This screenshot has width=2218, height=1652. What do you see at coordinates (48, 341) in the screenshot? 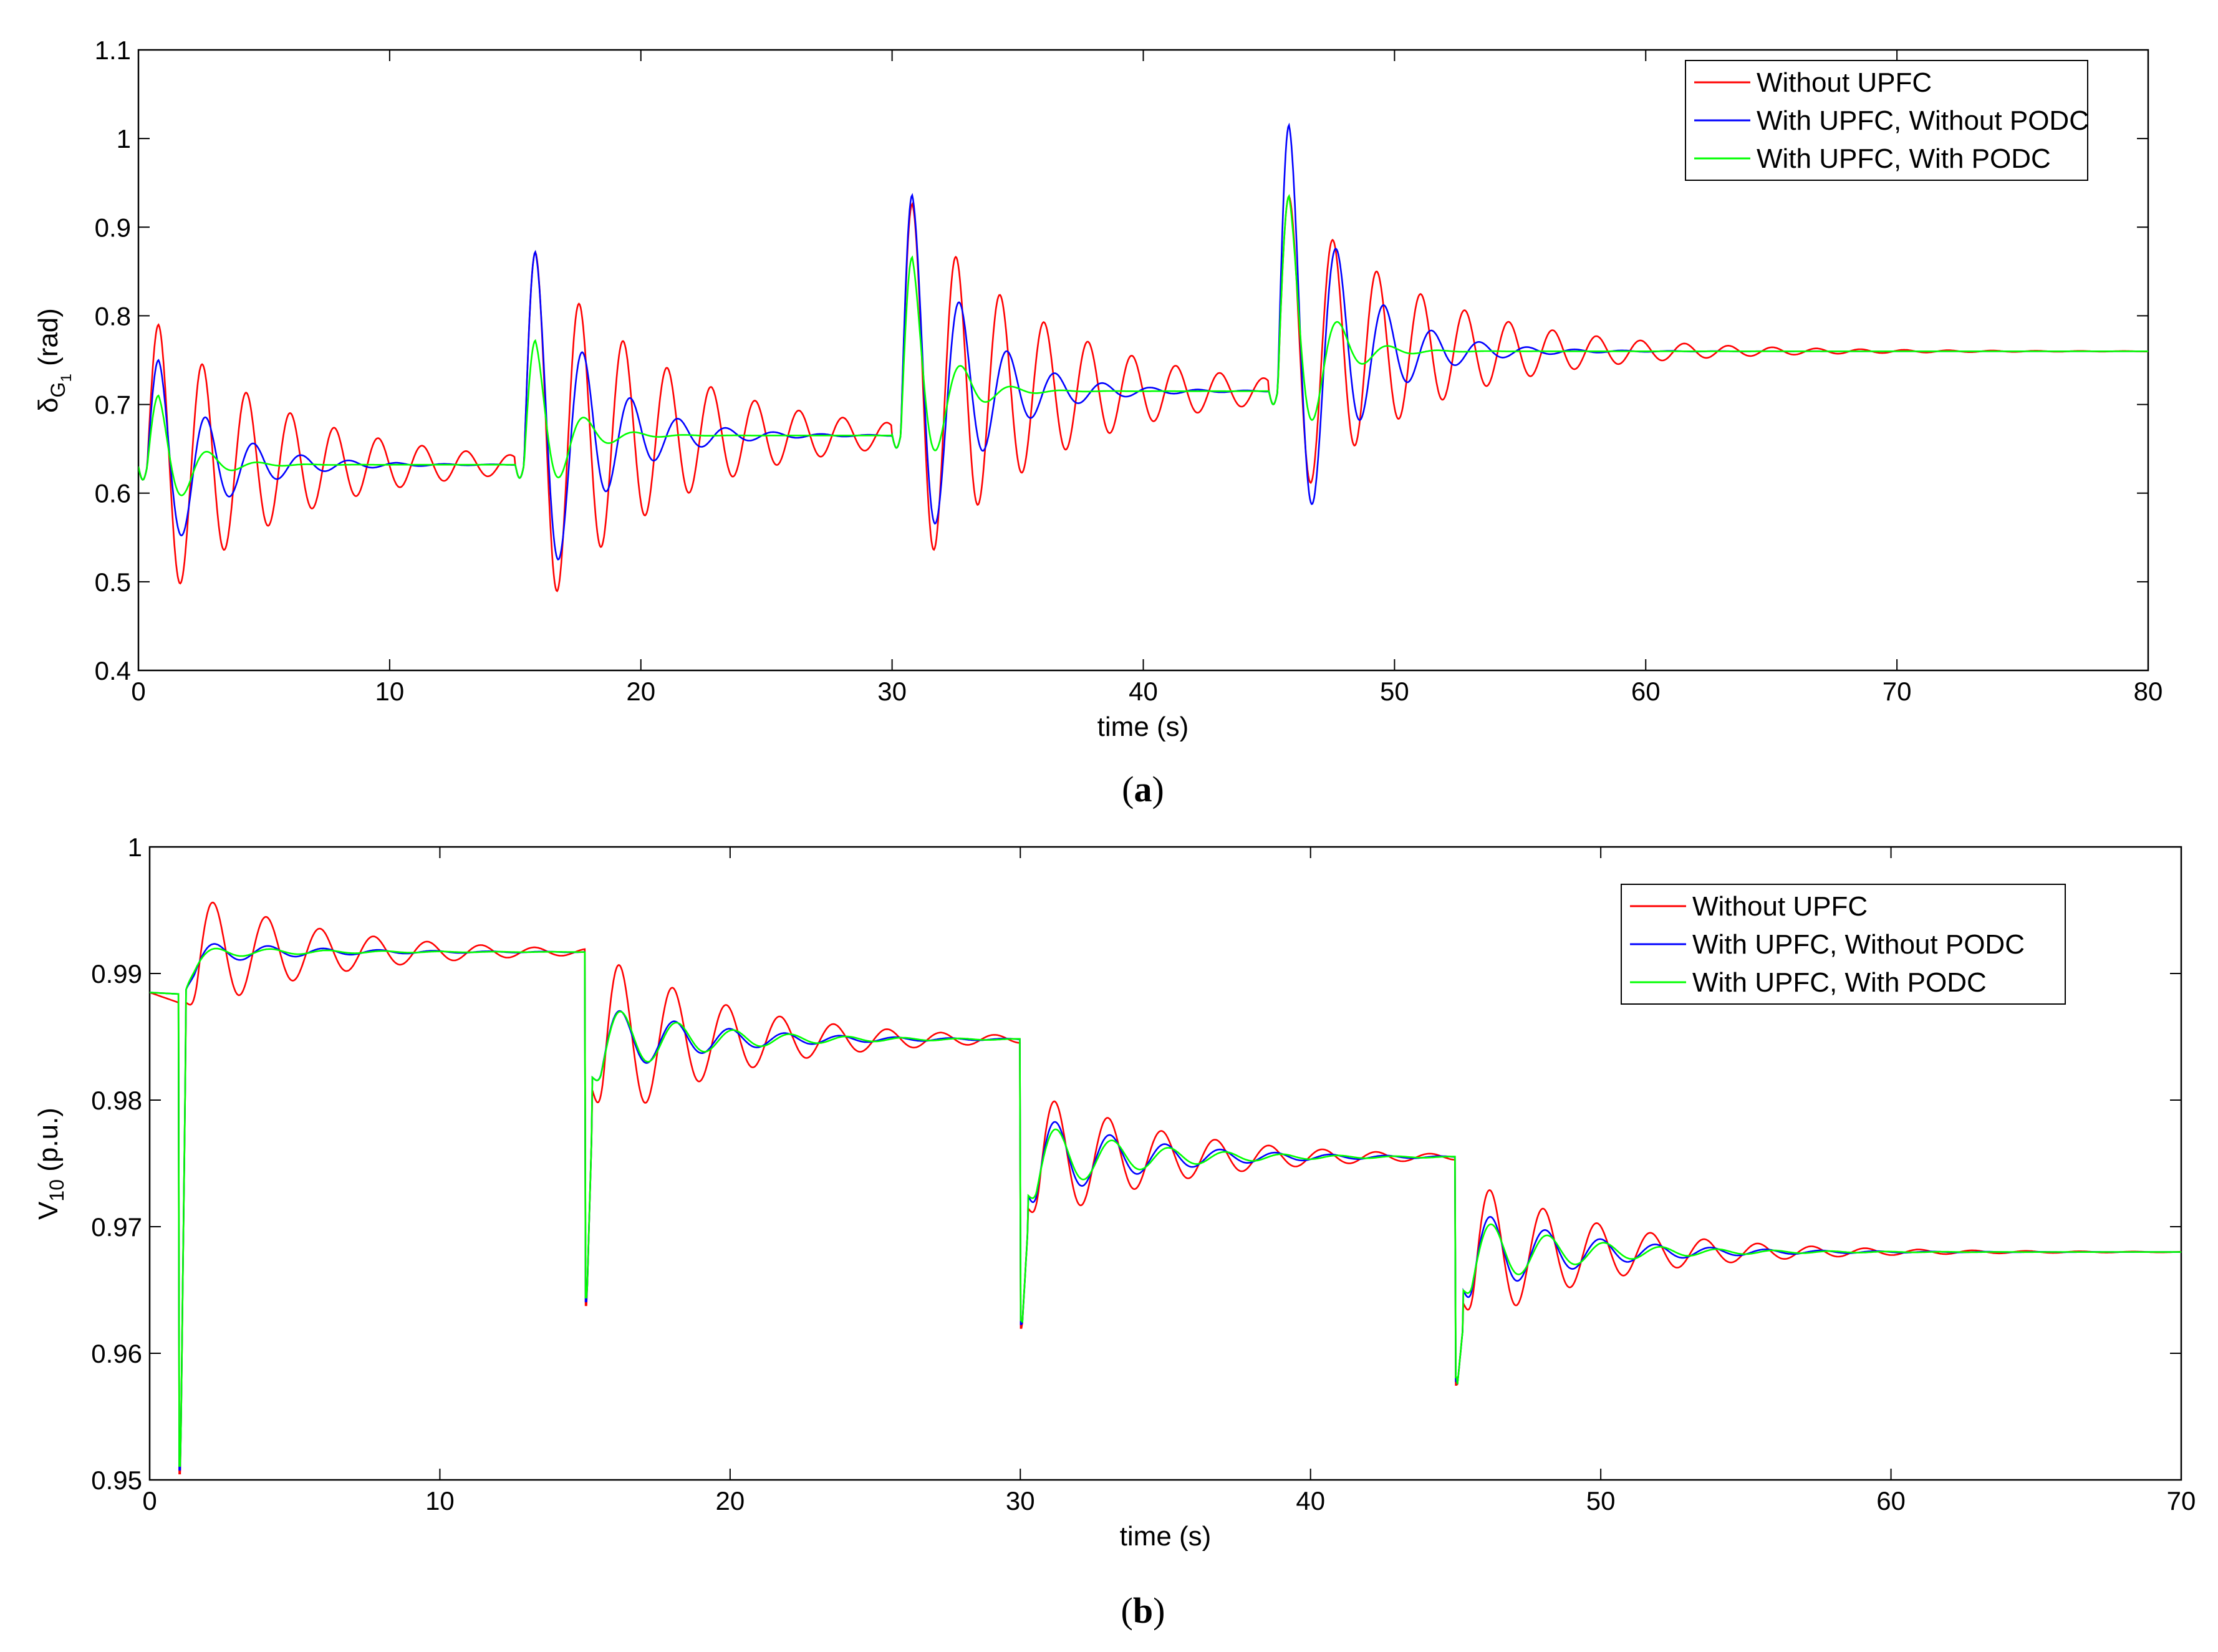
I see `panel-a-y-label-rest: (rad)` at bounding box center [48, 341].